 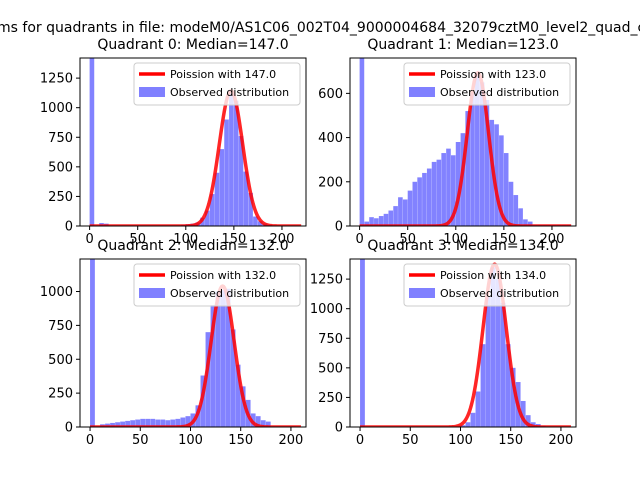 What do you see at coordinates (217, 84) in the screenshot?
I see `quadrant-0-legend: Poission with 147.0 Observed distribution` at bounding box center [217, 84].